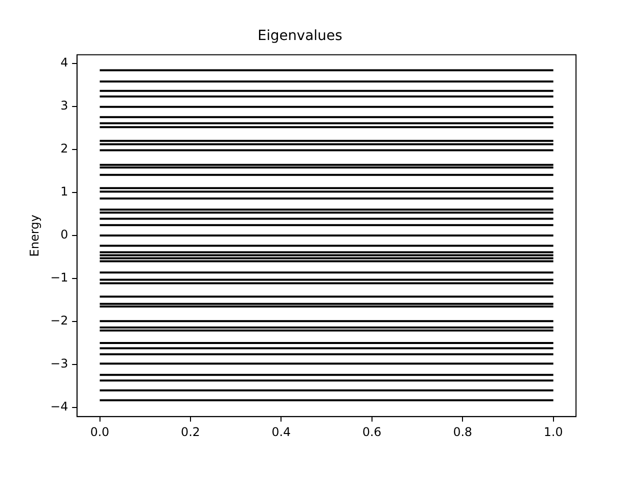 Image resolution: width=640 pixels, height=480 pixels. I want to click on chart-title: Eigenvalues, so click(300, 36).